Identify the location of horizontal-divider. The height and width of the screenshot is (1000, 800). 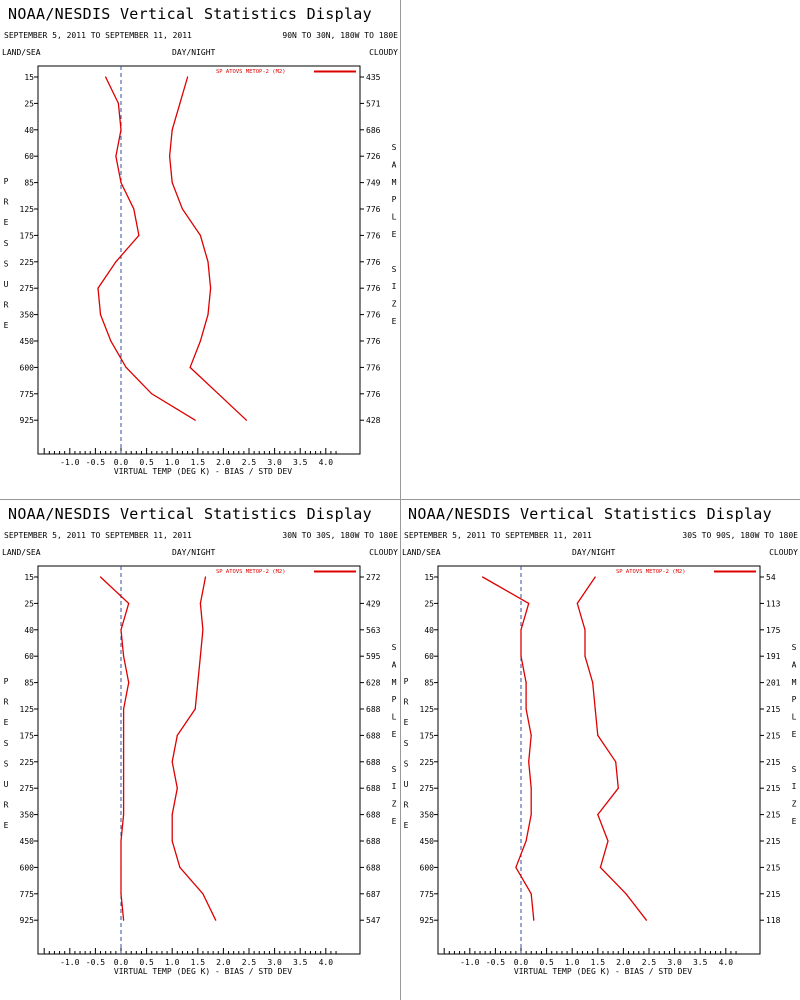
(400, 499).